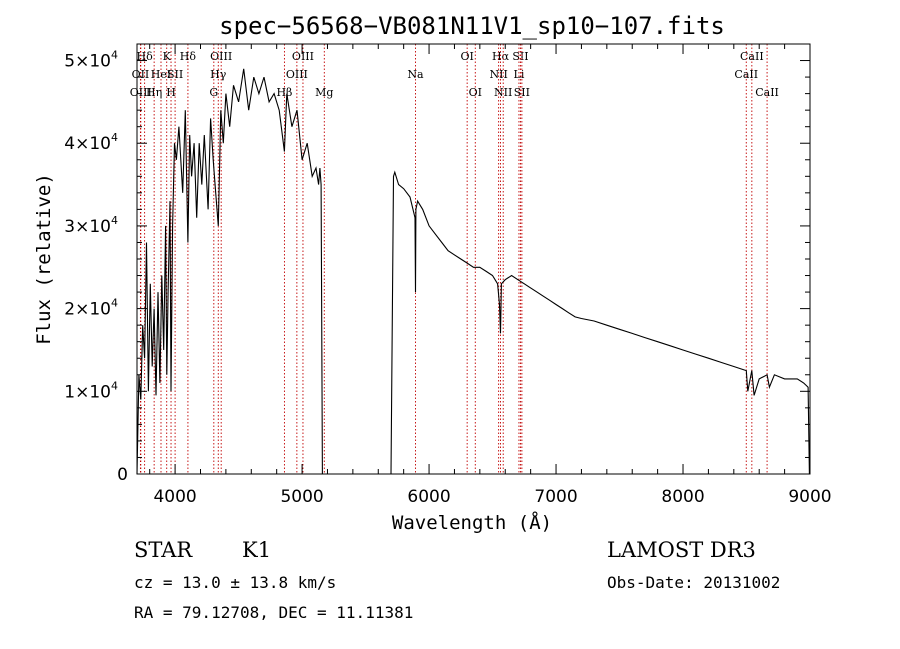 The width and height of the screenshot is (900, 649). Describe the element at coordinates (213, 92) in the screenshot. I see `marker-label: G` at that location.